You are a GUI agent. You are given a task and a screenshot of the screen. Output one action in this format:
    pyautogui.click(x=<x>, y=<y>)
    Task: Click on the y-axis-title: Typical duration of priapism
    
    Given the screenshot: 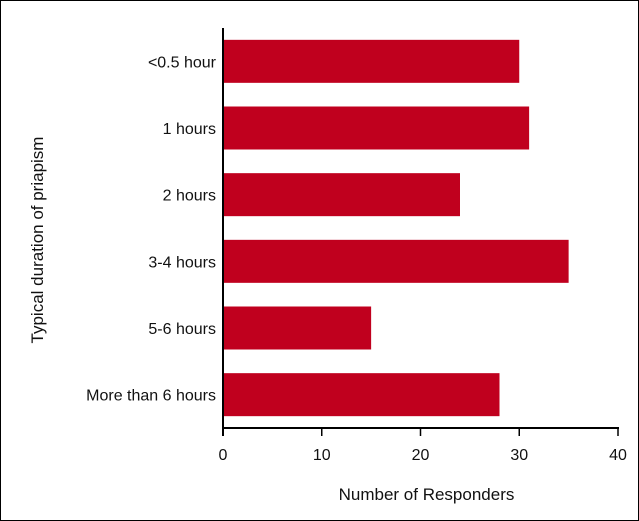 What is the action you would take?
    pyautogui.click(x=37, y=240)
    